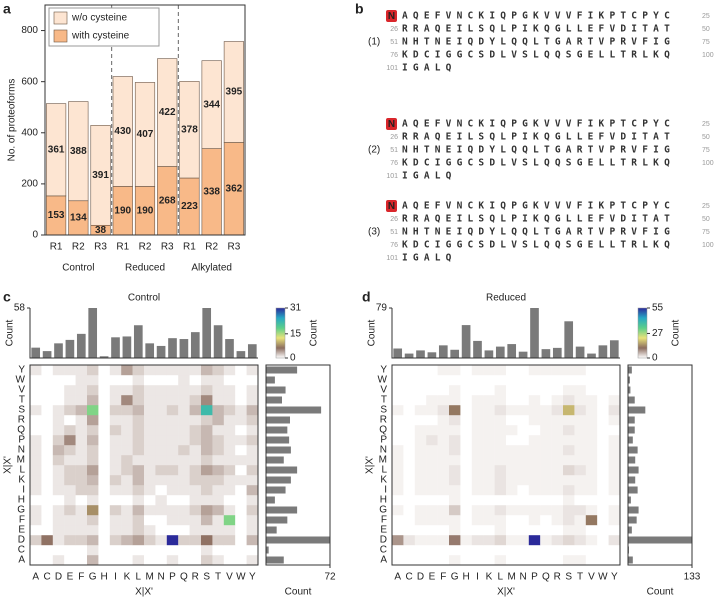  Describe the element at coordinates (706, 150) in the screenshot. I see `end-position: 75` at that location.